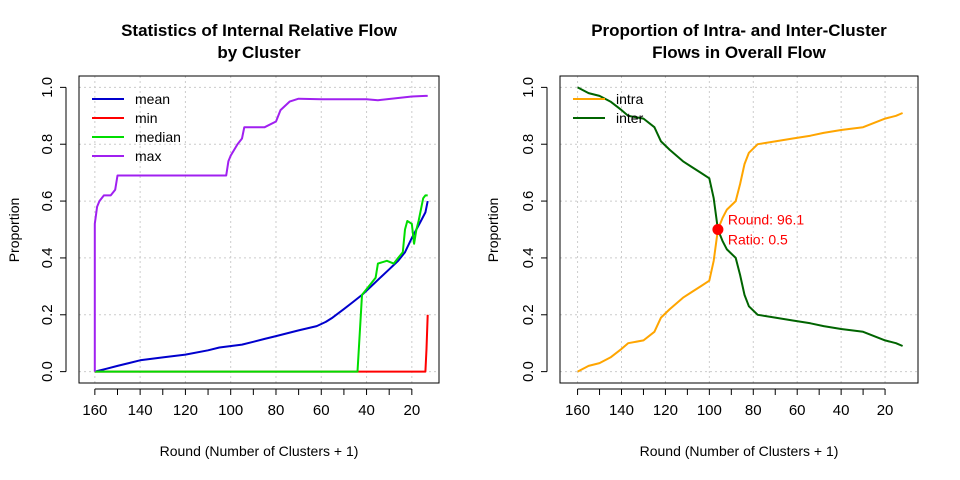 Image resolution: width=960 pixels, height=480 pixels. I want to click on intersection-point, so click(718, 229).